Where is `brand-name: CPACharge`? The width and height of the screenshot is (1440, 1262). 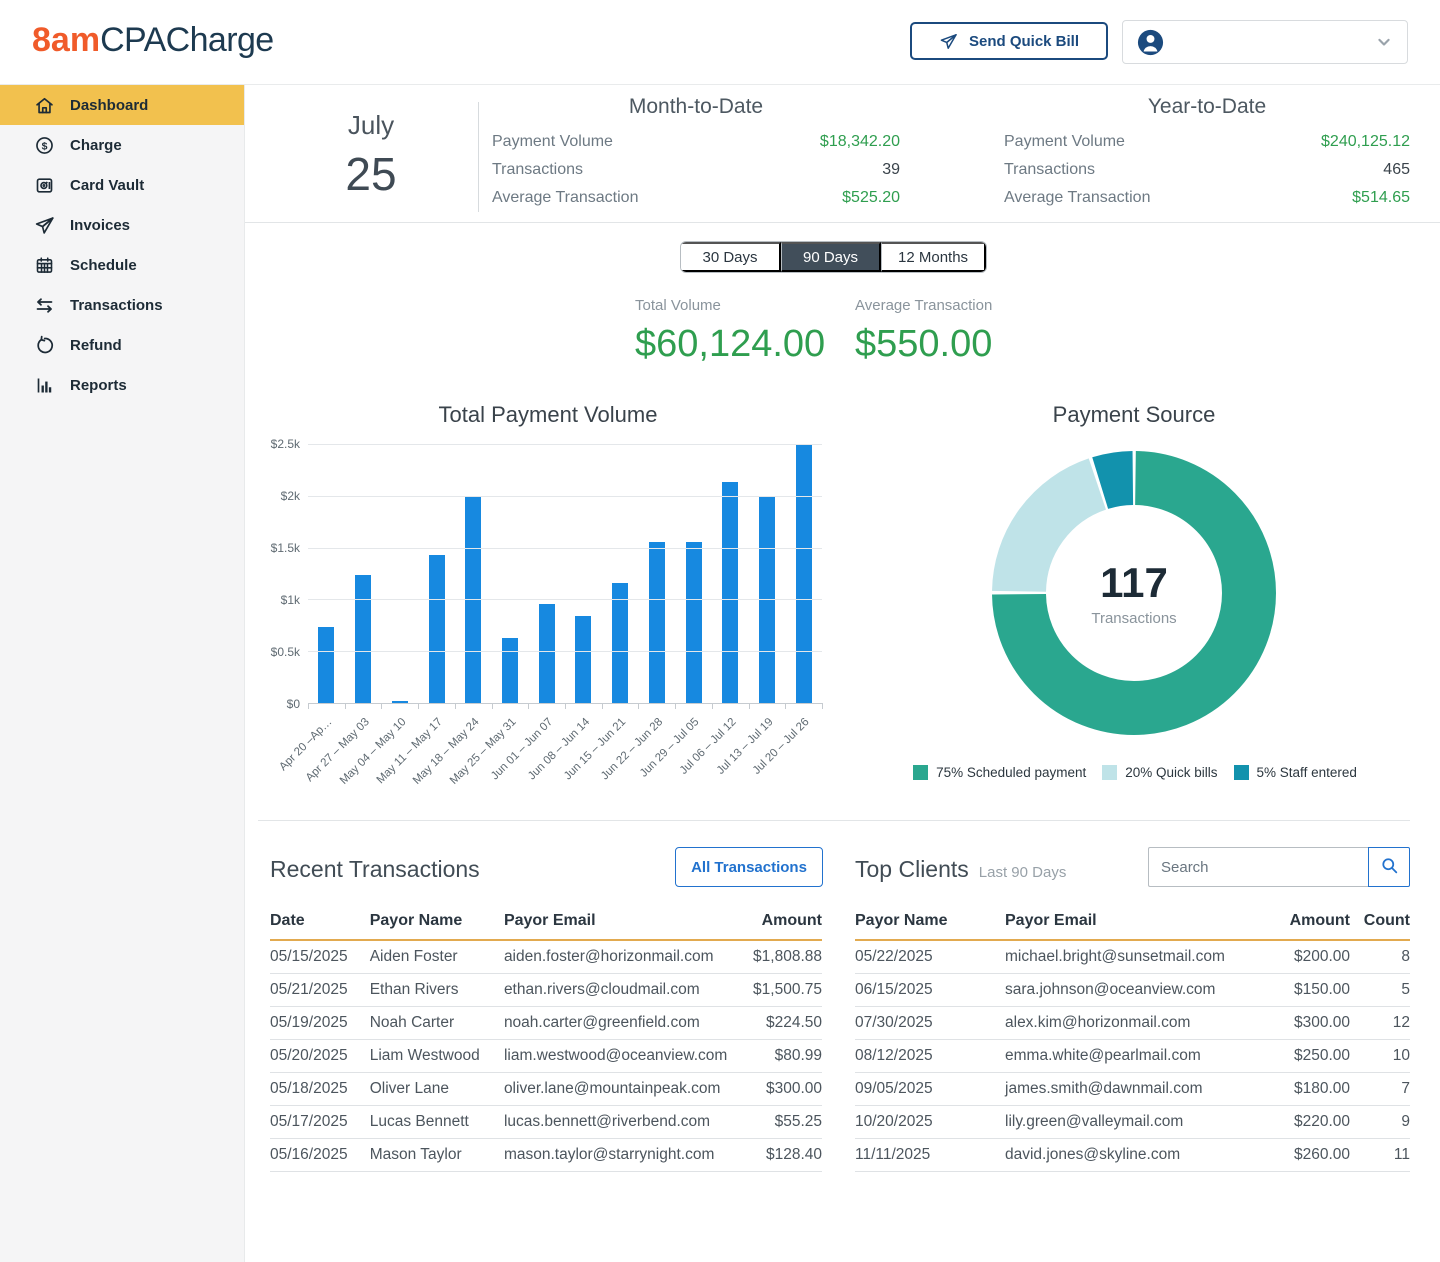 brand-name: CPACharge is located at coordinates (187, 40).